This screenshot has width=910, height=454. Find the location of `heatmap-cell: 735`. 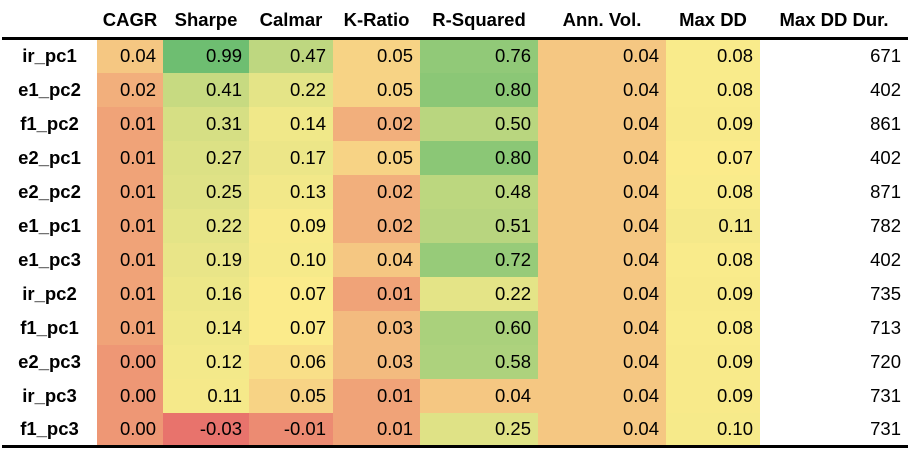

heatmap-cell: 735 is located at coordinates (834, 293).